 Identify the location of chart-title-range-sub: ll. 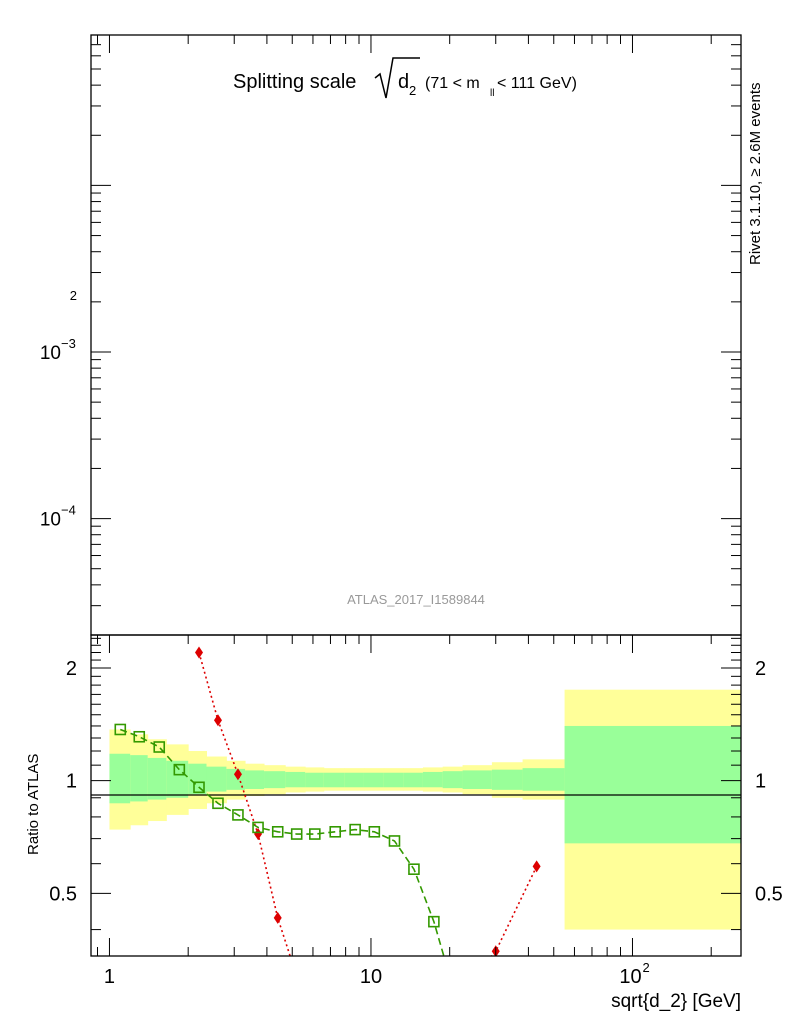
(492, 93).